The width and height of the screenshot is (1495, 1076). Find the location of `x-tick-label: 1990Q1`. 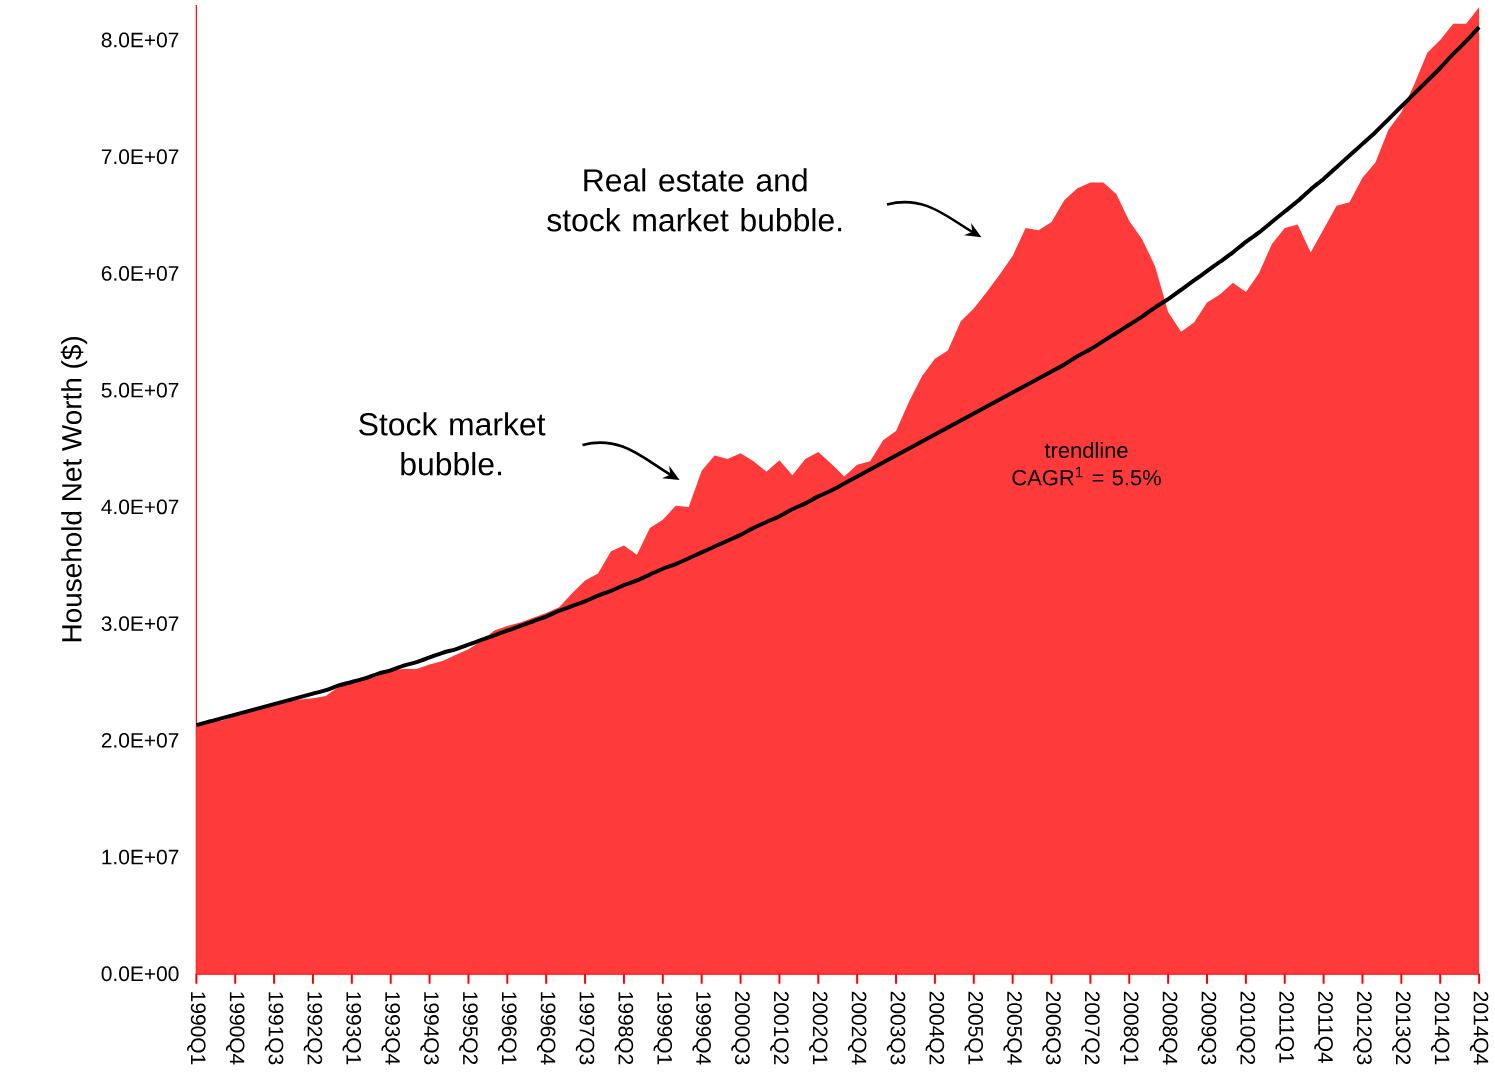

x-tick-label: 1990Q1 is located at coordinates (196, 1028).